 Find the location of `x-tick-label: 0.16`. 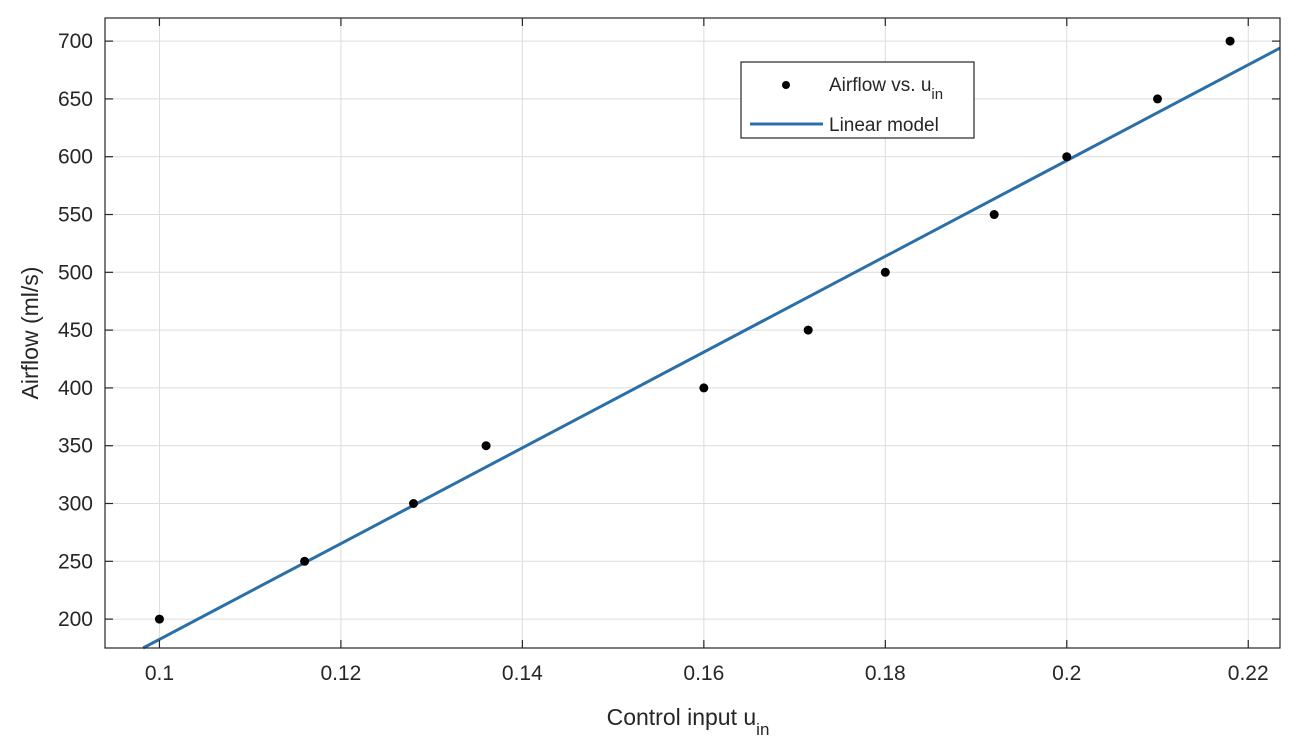

x-tick-label: 0.16 is located at coordinates (703, 673).